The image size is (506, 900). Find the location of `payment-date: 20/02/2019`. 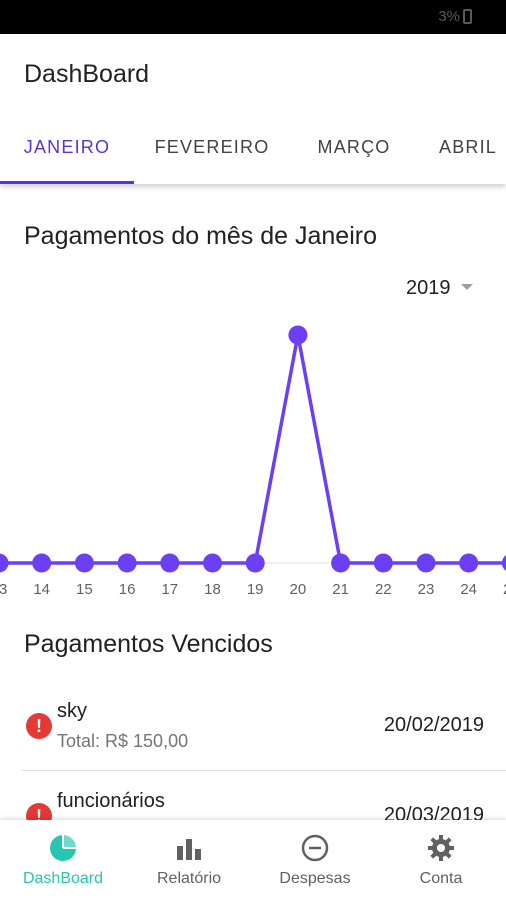

payment-date: 20/02/2019 is located at coordinates (433, 725).